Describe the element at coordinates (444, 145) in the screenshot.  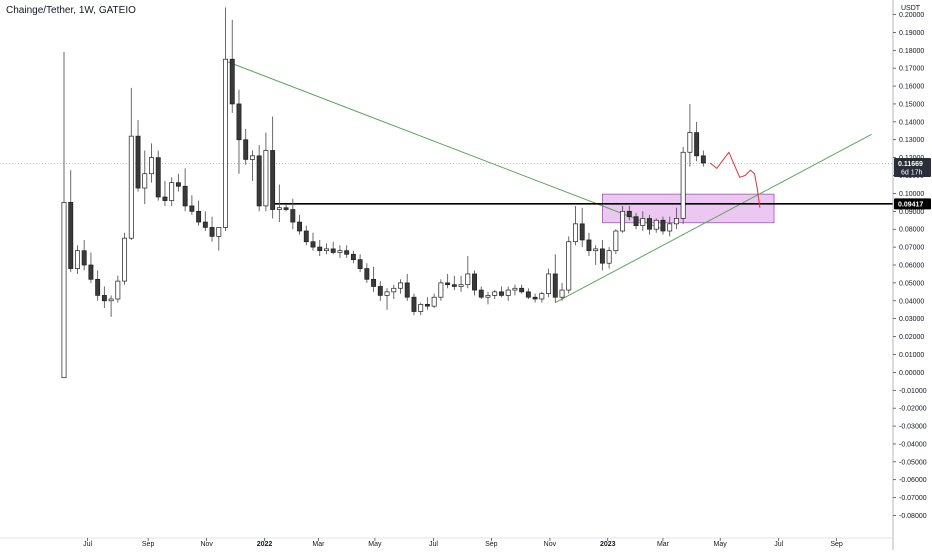
I see `descending-trendline` at that location.